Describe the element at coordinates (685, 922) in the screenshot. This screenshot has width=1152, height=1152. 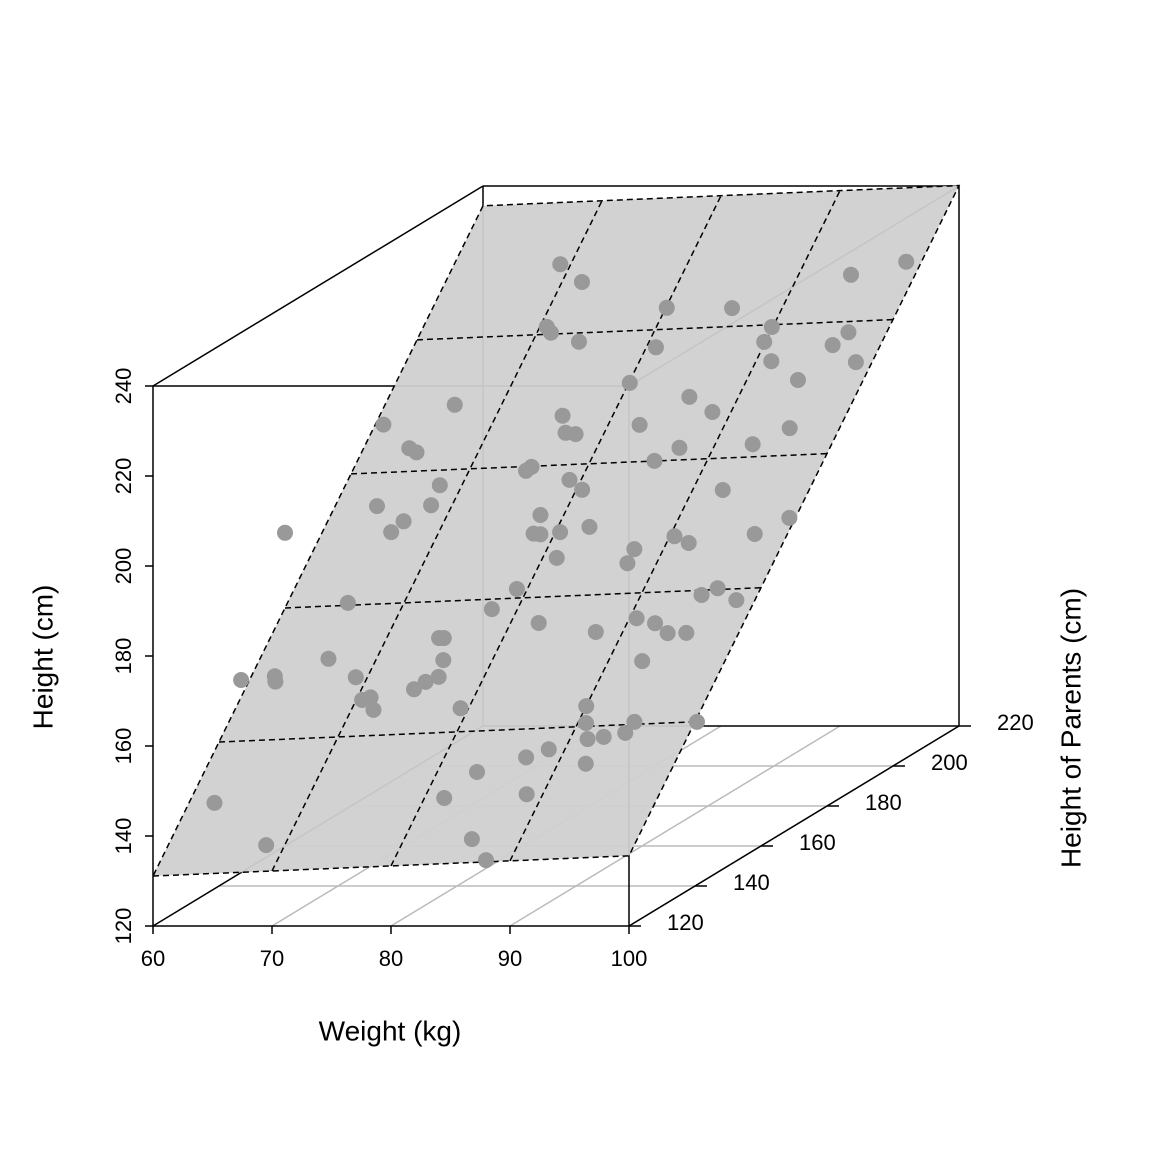
I see `y-tick-label: 120` at that location.